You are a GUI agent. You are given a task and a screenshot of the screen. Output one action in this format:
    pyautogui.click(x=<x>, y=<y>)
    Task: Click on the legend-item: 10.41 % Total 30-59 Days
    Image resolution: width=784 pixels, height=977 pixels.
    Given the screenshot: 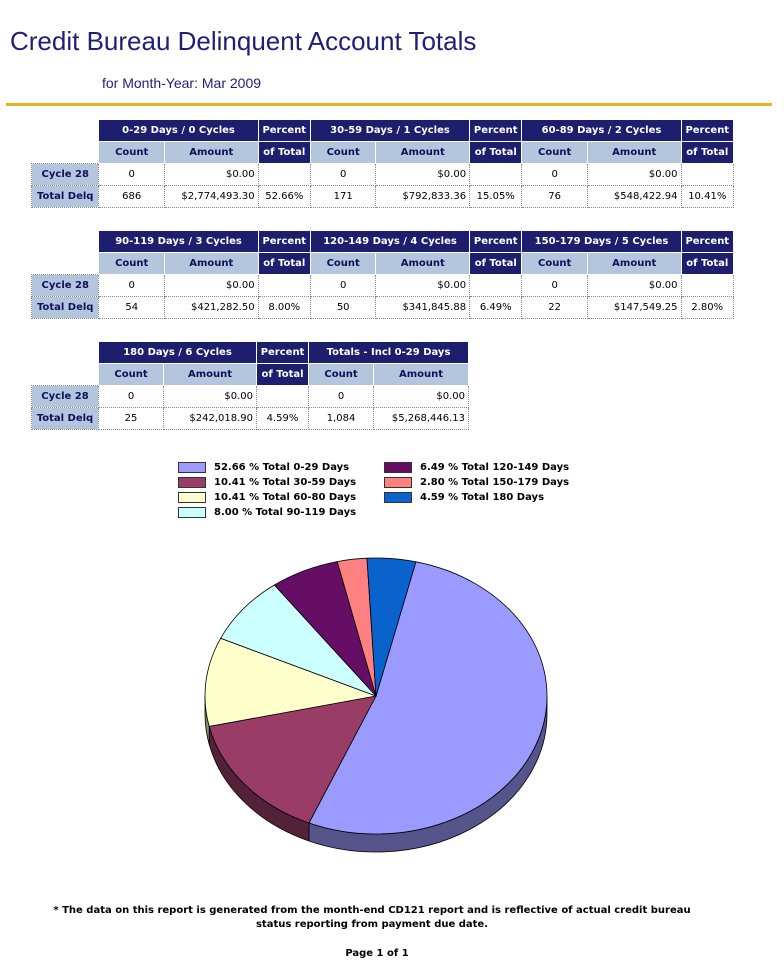 What is the action you would take?
    pyautogui.click(x=267, y=483)
    